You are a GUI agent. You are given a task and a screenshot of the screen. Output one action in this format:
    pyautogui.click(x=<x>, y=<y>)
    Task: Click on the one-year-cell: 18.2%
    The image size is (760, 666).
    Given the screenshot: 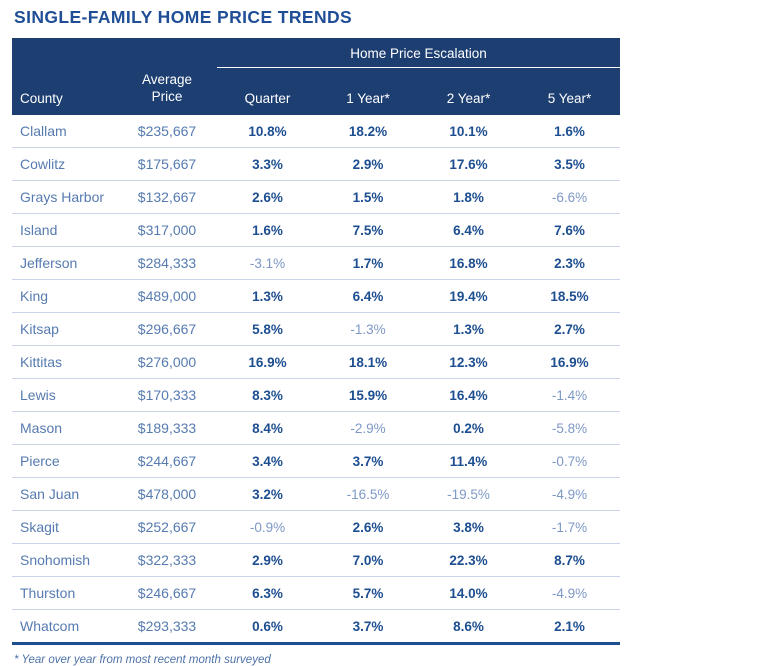 What is the action you would take?
    pyautogui.click(x=368, y=131)
    